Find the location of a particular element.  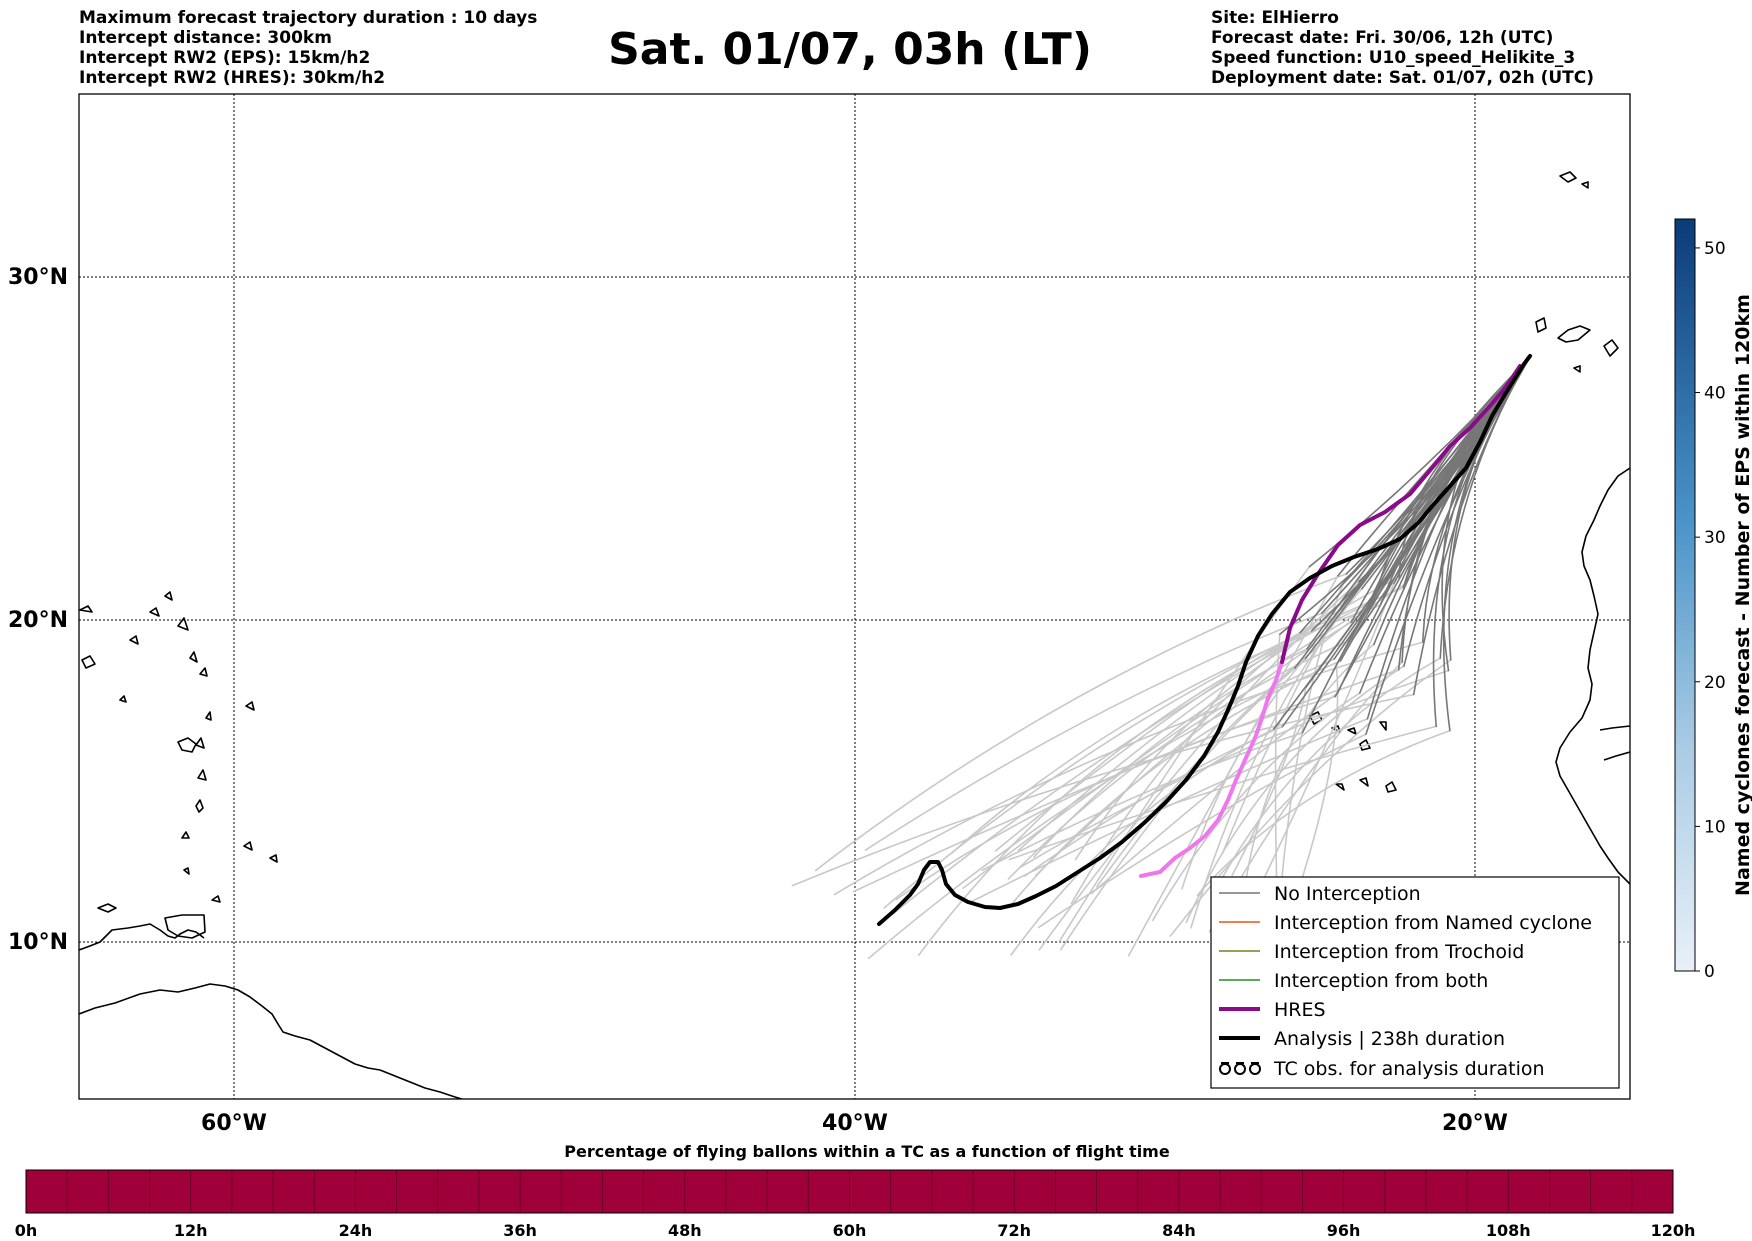

bottom-colorbar-tick-label: 96h is located at coordinates (1344, 1230).